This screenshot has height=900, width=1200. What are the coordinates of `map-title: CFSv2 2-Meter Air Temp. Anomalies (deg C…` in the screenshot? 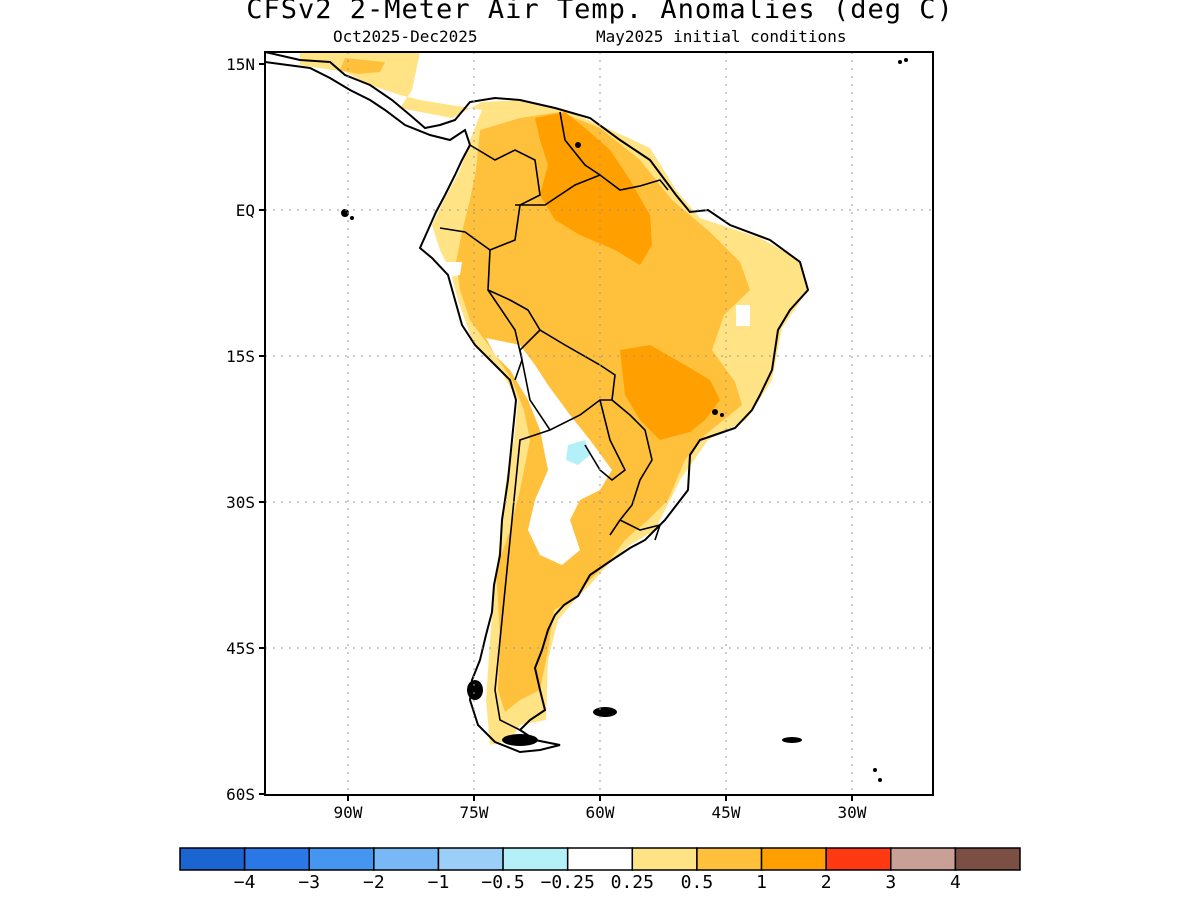 It's located at (600, 12).